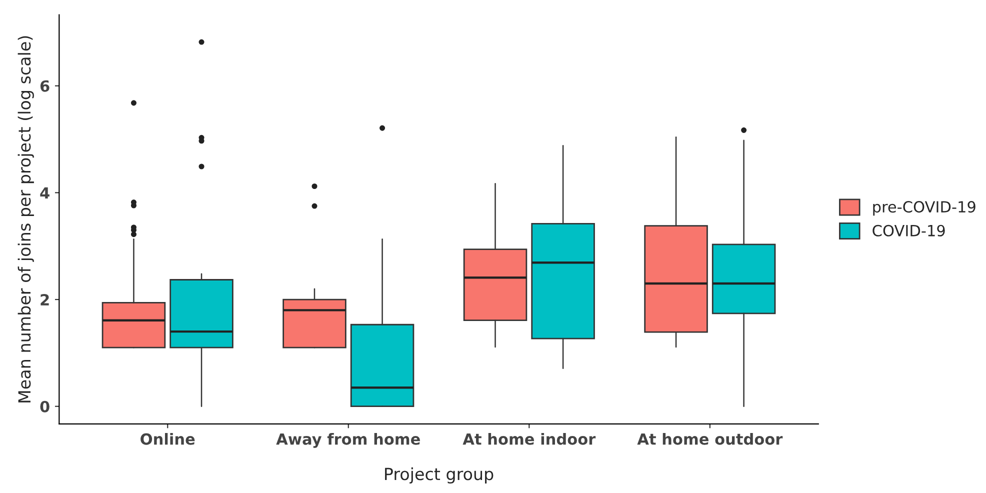  What do you see at coordinates (44, 300) in the screenshot?
I see `y-tick-label: 2` at bounding box center [44, 300].